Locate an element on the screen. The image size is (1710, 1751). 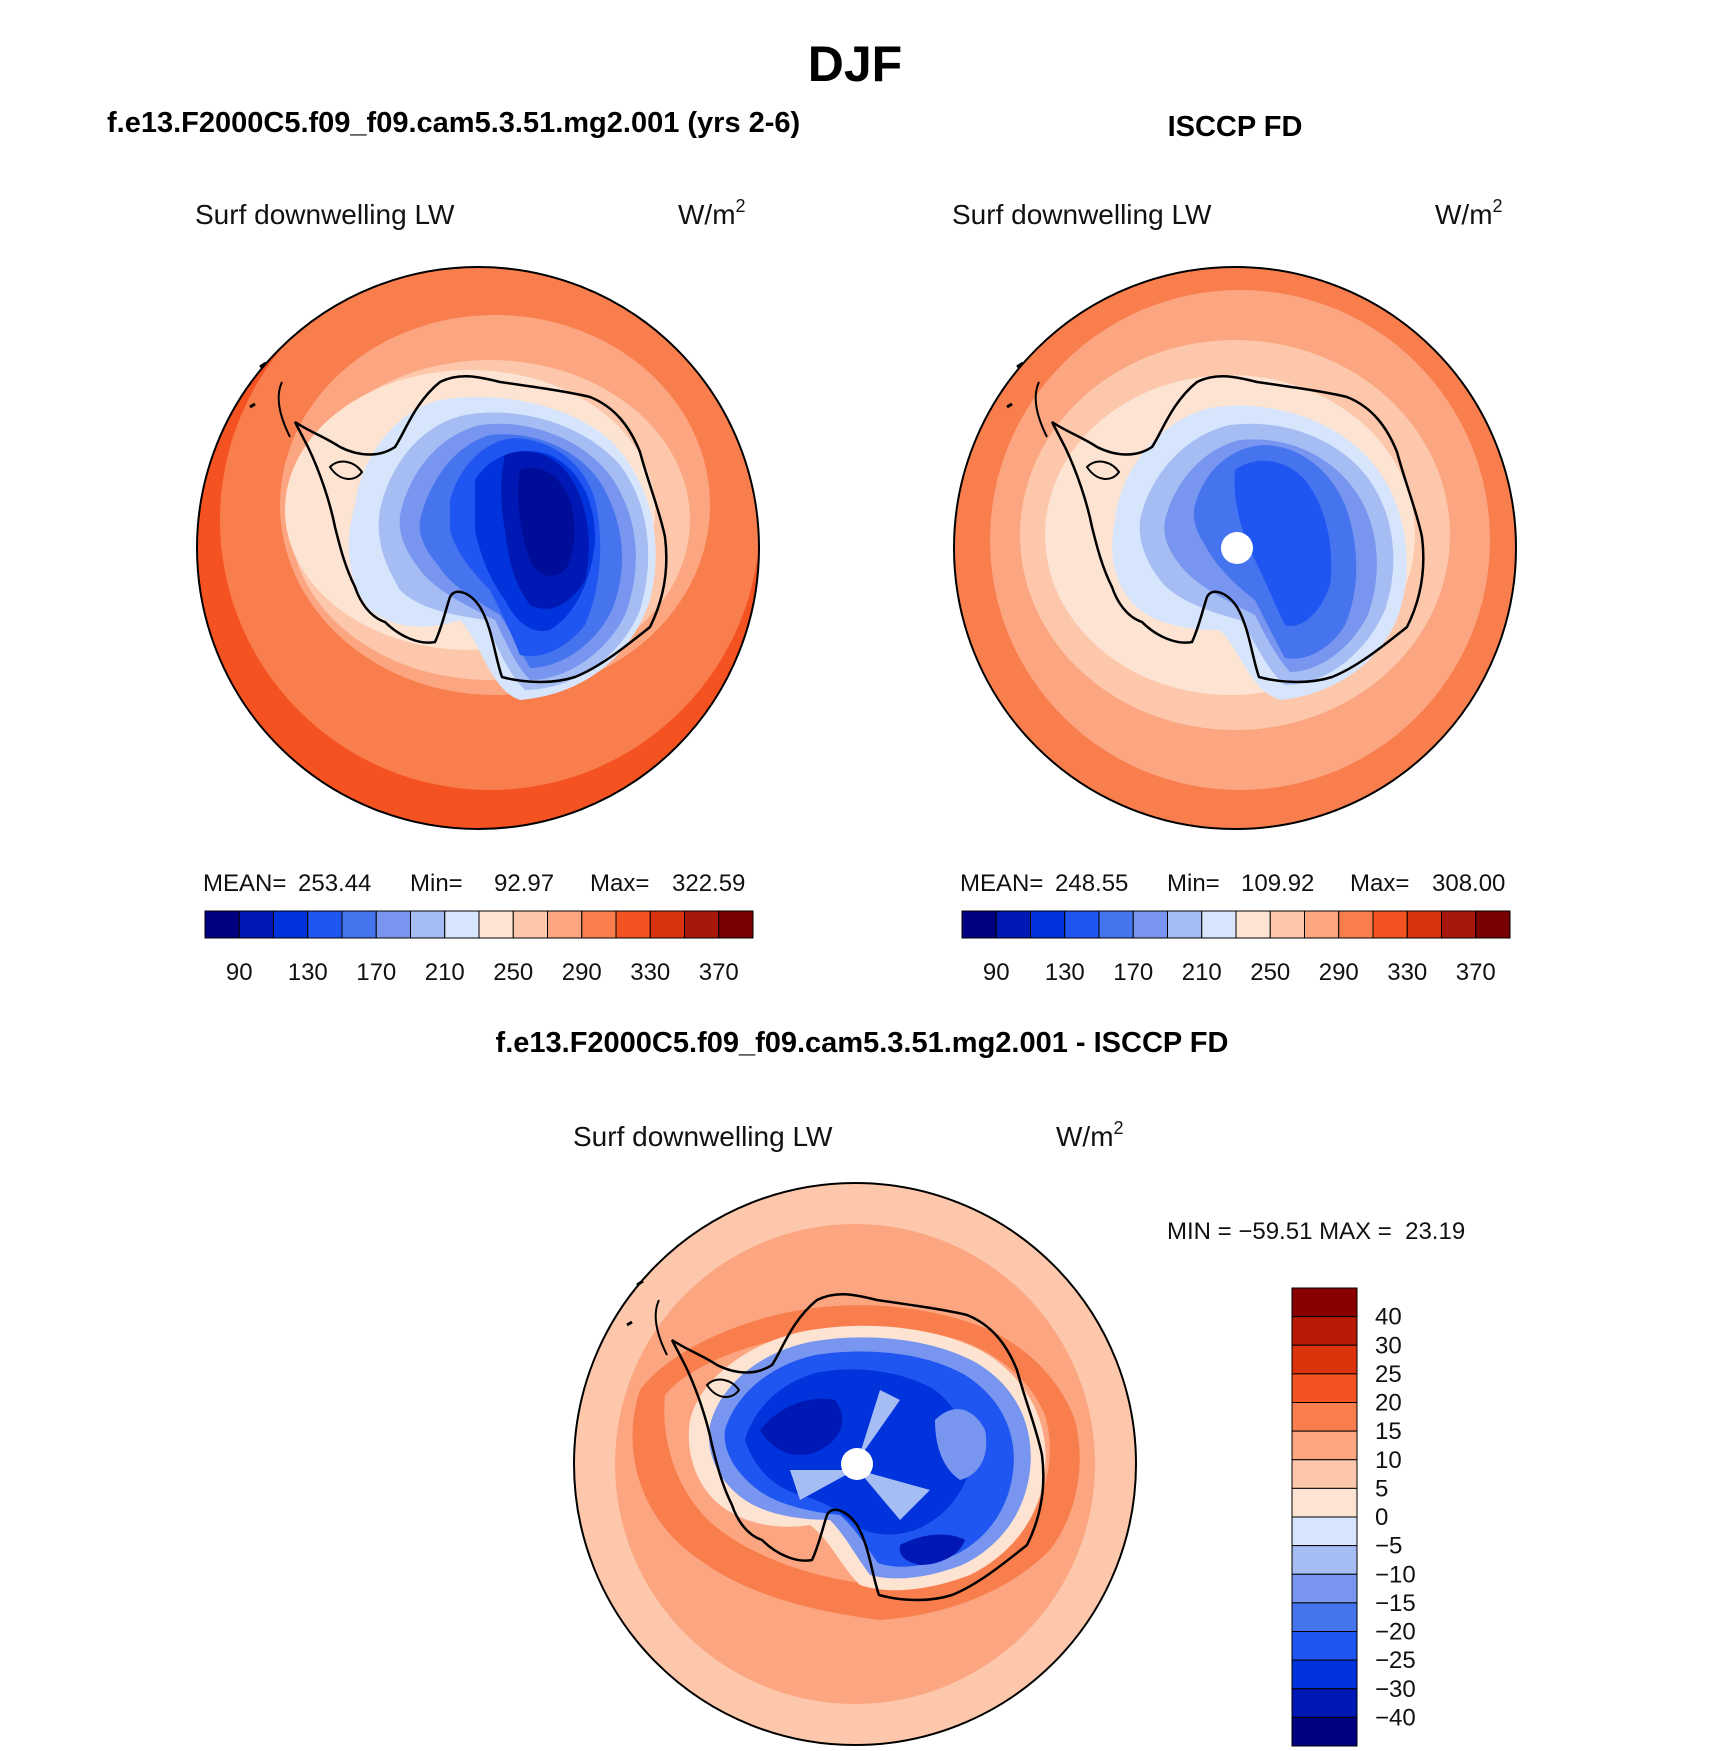
panel-obs-min-value: 109.92 is located at coordinates (1277, 883).